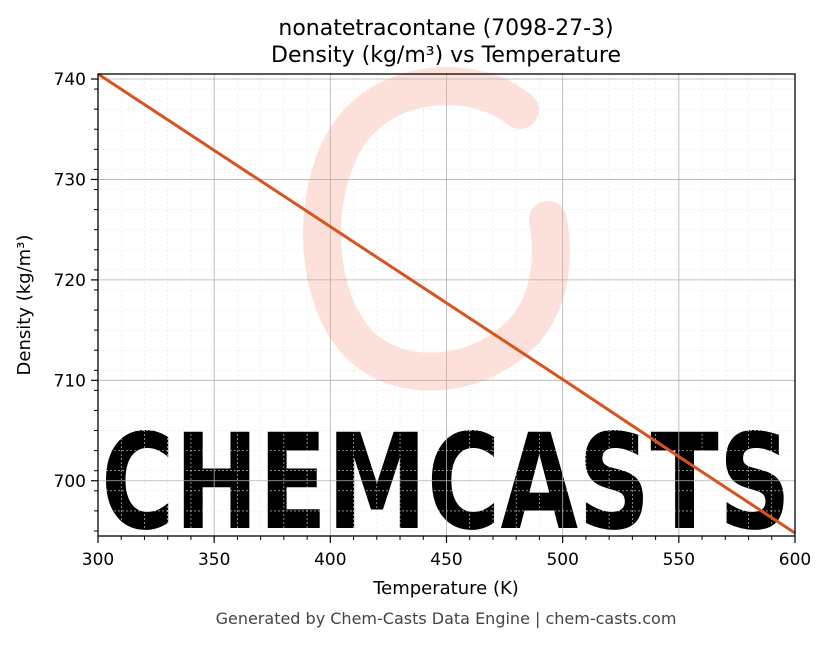  Describe the element at coordinates (76, 301) in the screenshot. I see `y-axis: 700 710 720 730 740` at that location.